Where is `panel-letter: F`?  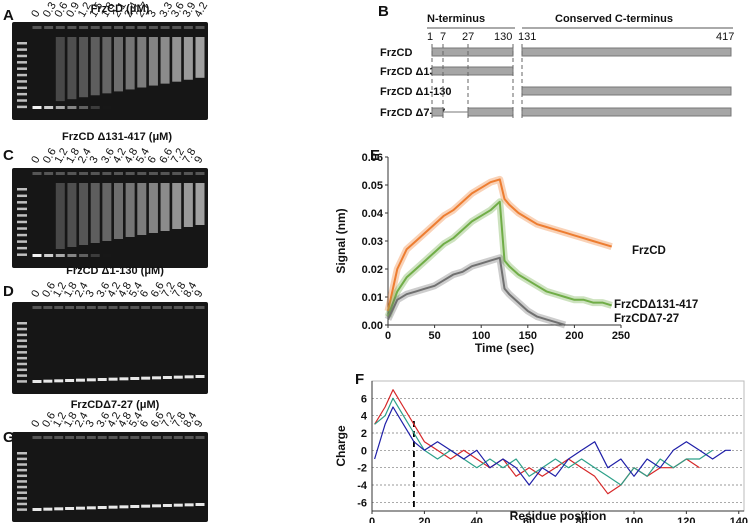 panel-letter: F is located at coordinates (359, 379).